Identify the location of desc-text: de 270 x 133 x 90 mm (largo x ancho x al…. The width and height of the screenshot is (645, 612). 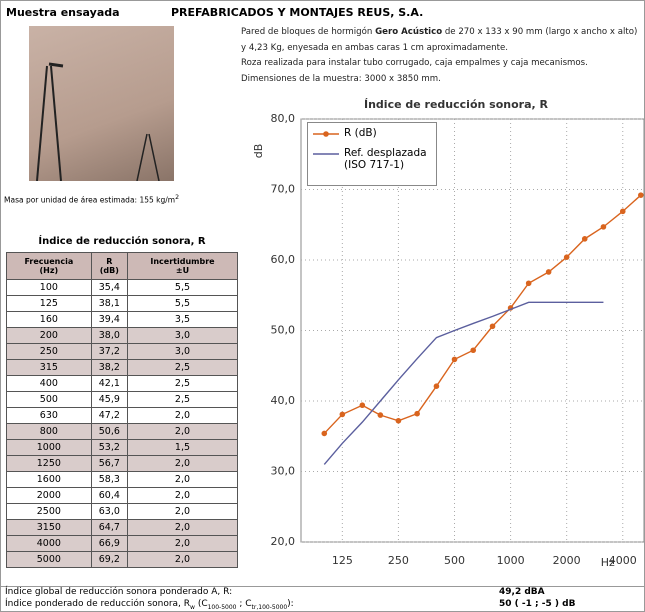
(439, 40).